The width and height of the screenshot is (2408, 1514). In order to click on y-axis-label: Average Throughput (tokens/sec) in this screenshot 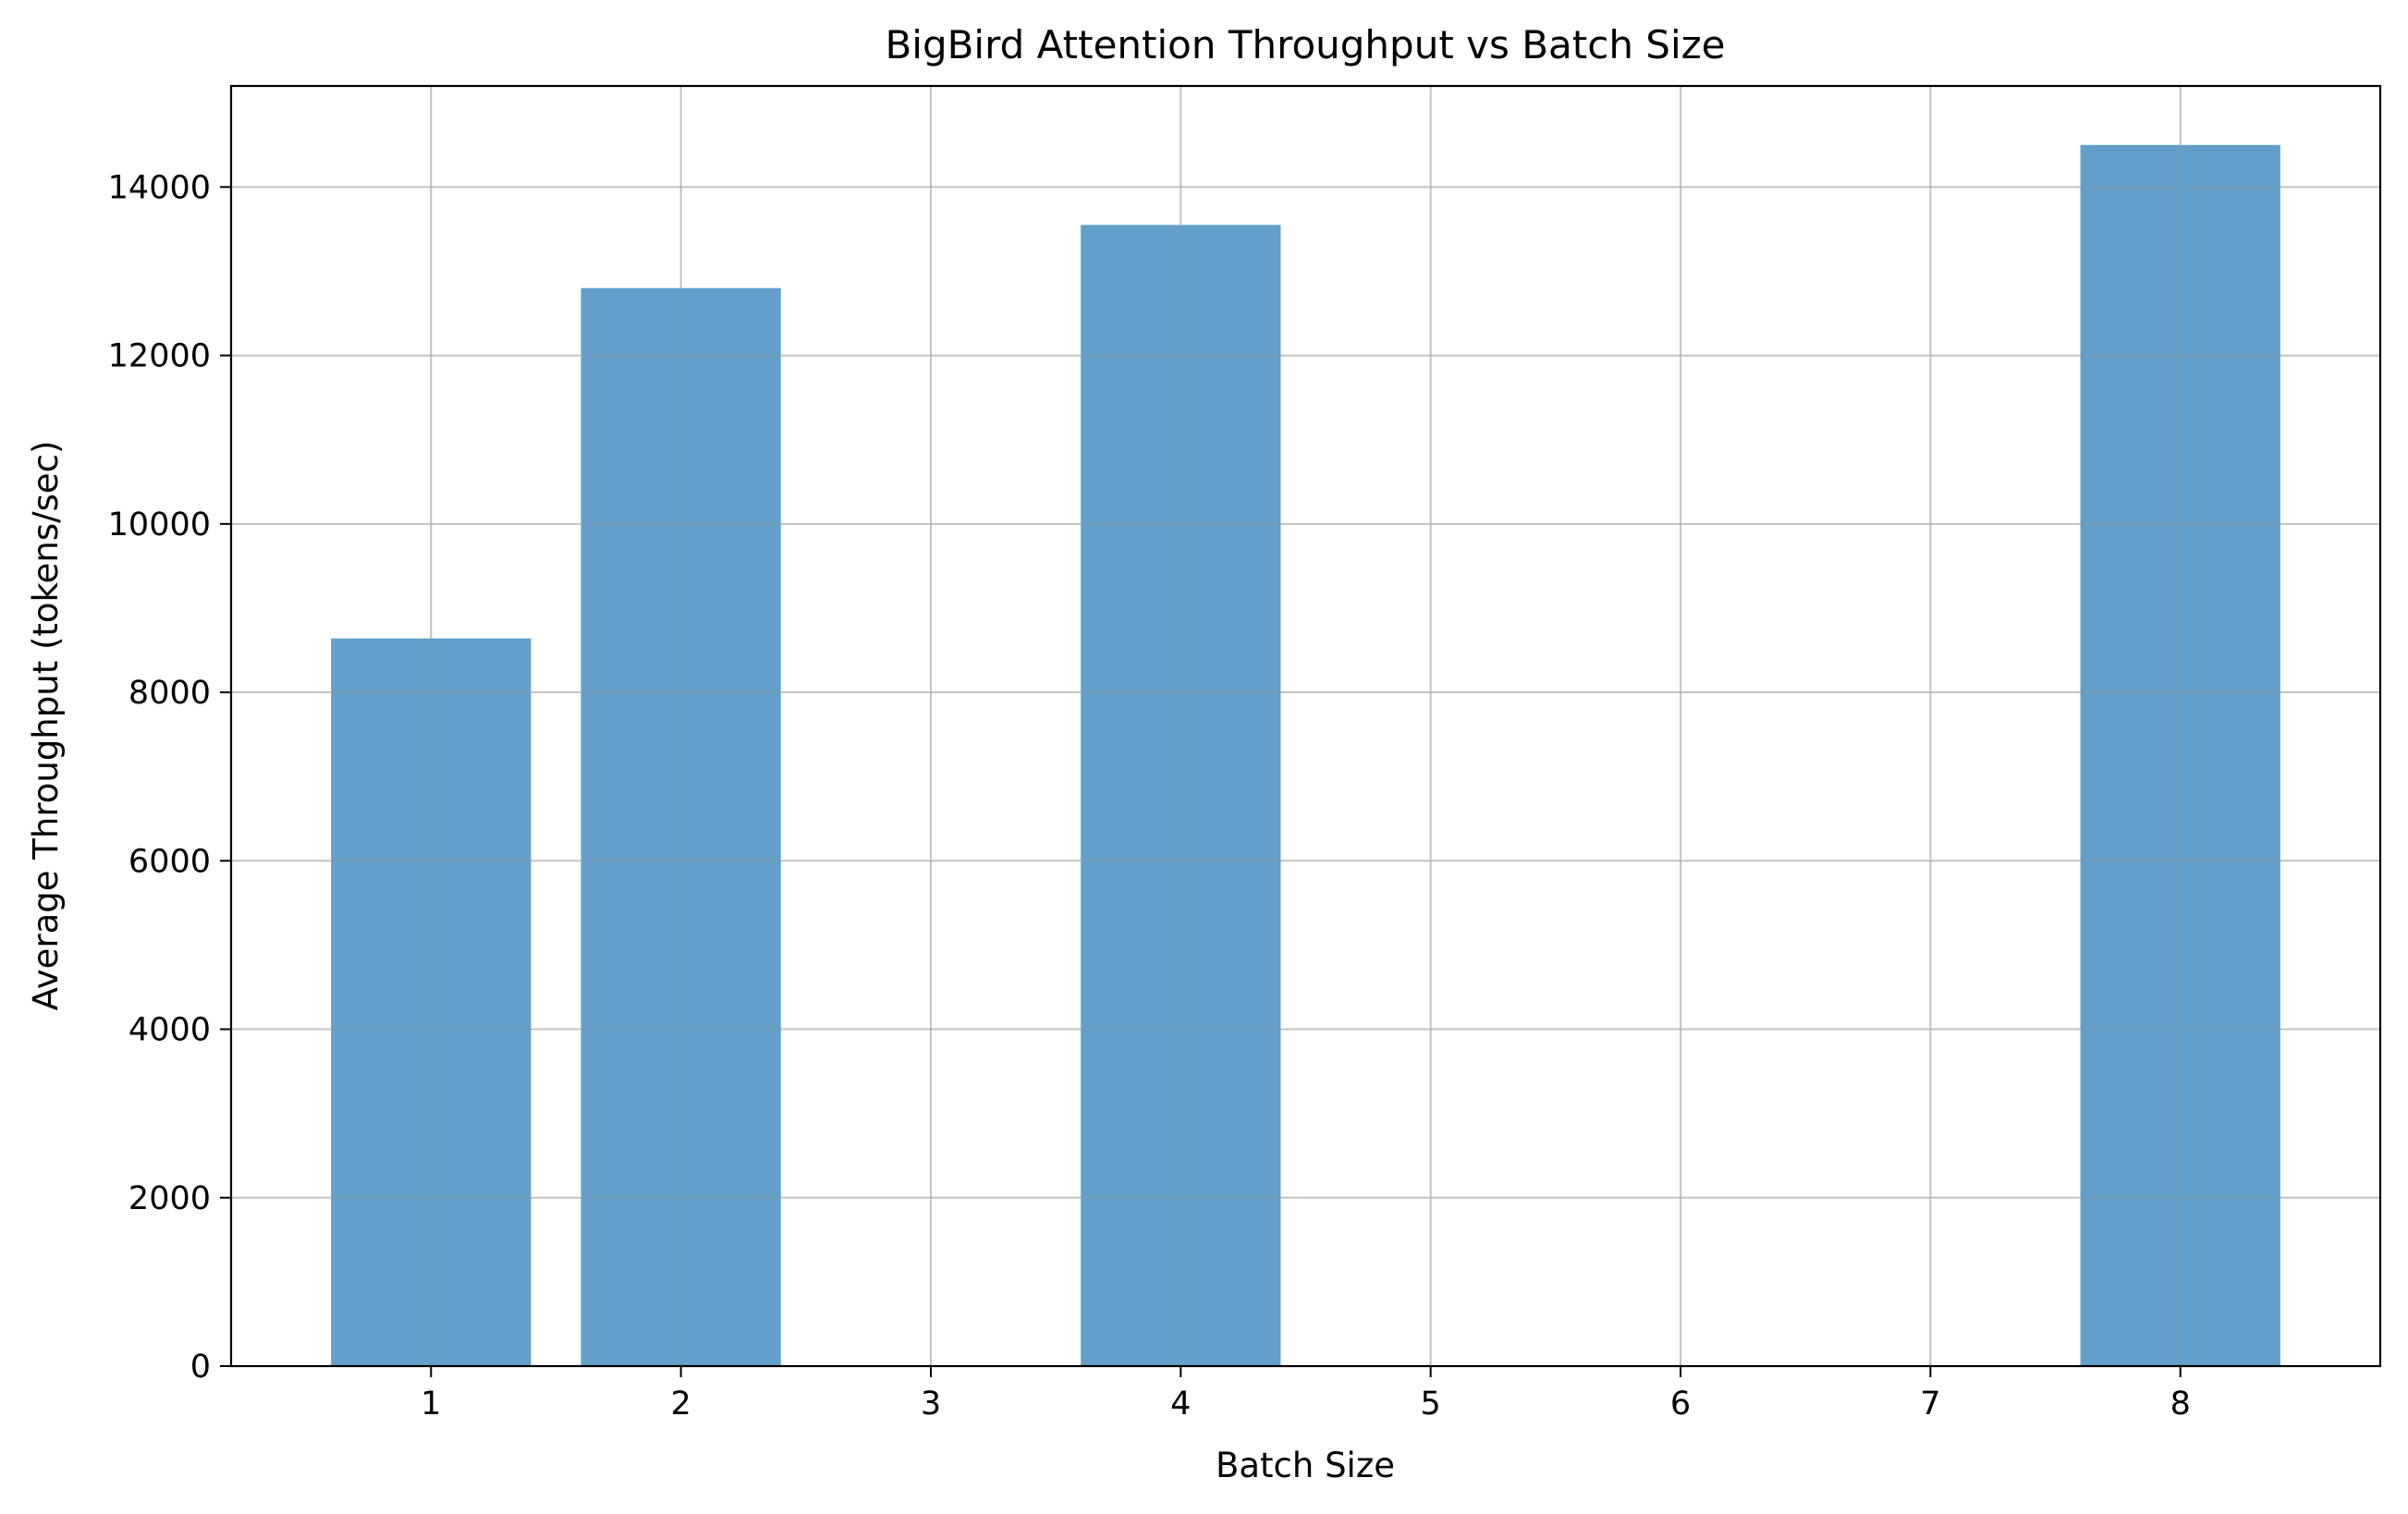, I will do `click(46, 726)`.